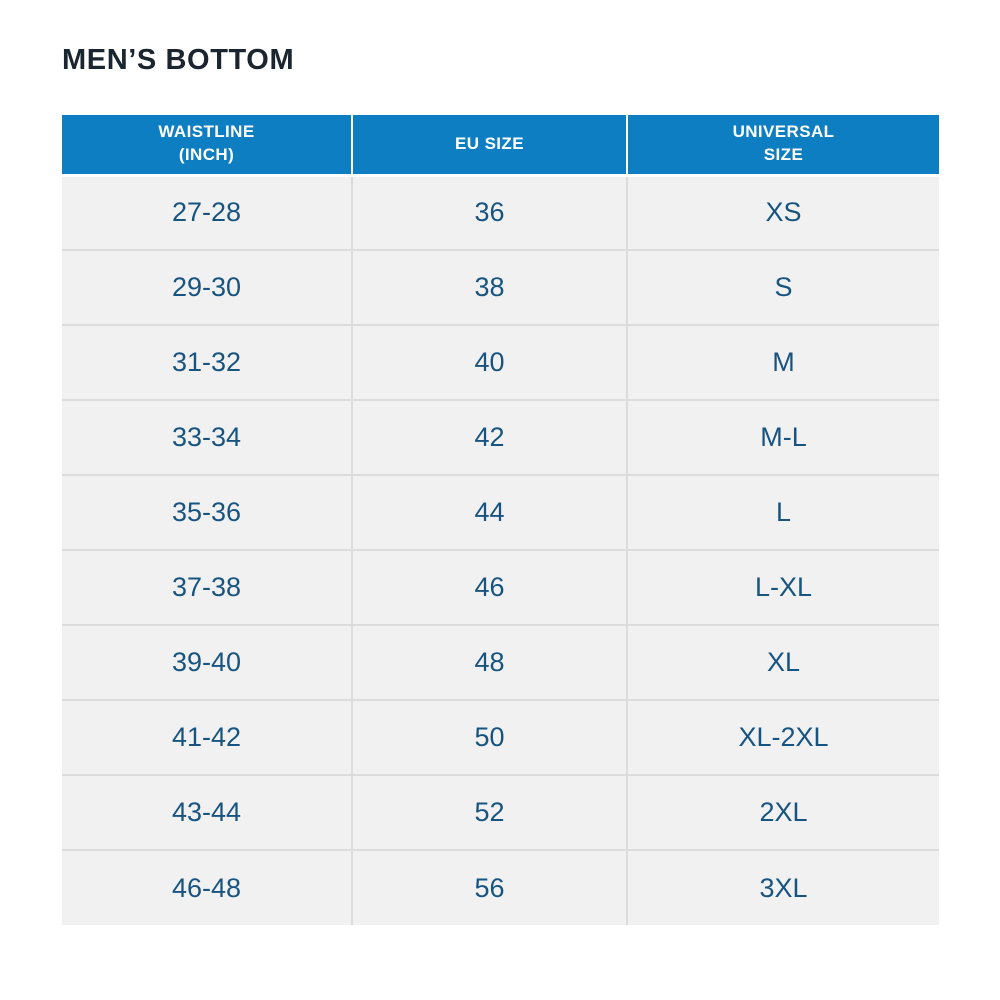  I want to click on table-cell-universal-size: XL, so click(783, 663).